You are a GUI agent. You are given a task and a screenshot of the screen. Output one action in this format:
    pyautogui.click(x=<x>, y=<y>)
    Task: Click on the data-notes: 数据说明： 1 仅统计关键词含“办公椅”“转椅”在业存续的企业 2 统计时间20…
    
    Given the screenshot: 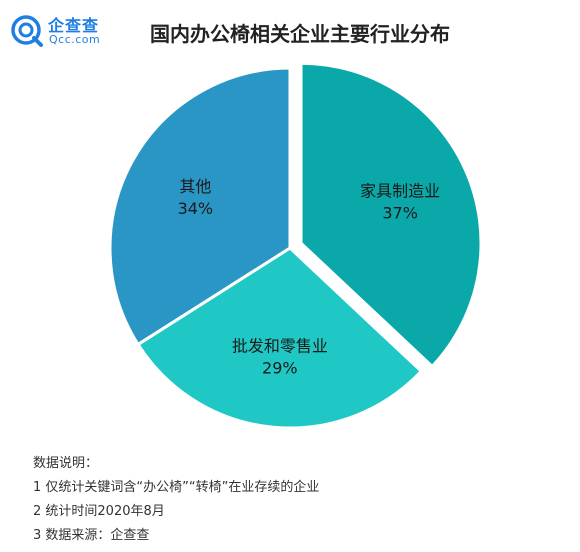 What is the action you would take?
    pyautogui.click(x=176, y=500)
    